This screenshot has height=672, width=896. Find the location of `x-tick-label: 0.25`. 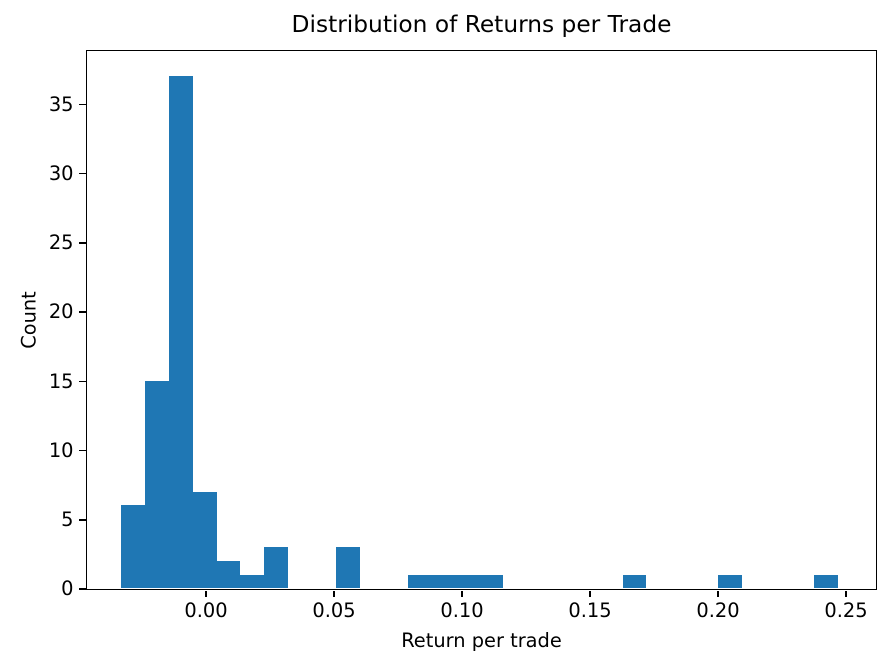

x-tick-label: 0.25 is located at coordinates (846, 610).